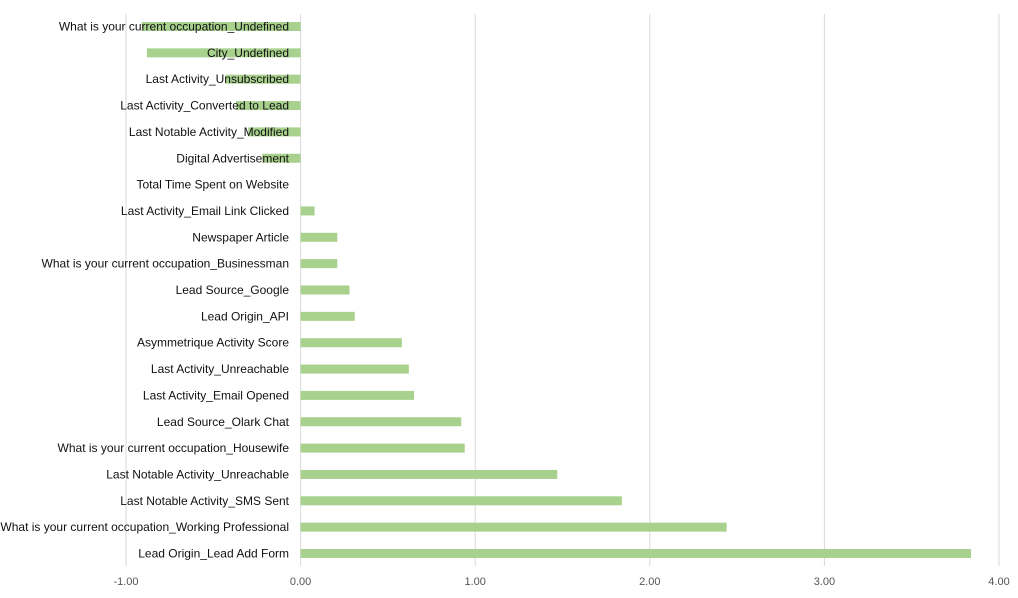 This screenshot has width=1018, height=598. What do you see at coordinates (561, 582) in the screenshot?
I see `x-axis-ticks: -1.00 0.00 1.00 2.00 3.00 4.00` at bounding box center [561, 582].